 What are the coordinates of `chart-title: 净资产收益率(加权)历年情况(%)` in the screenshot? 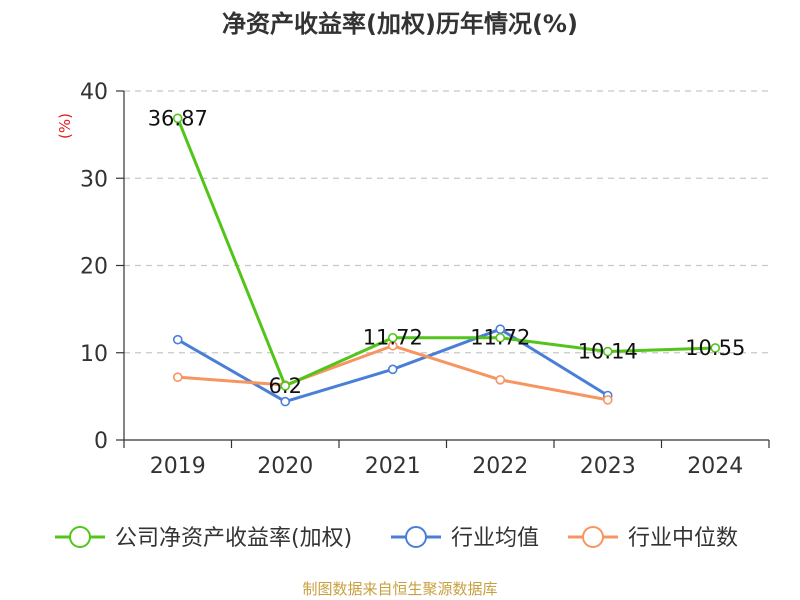 It's located at (400, 24).